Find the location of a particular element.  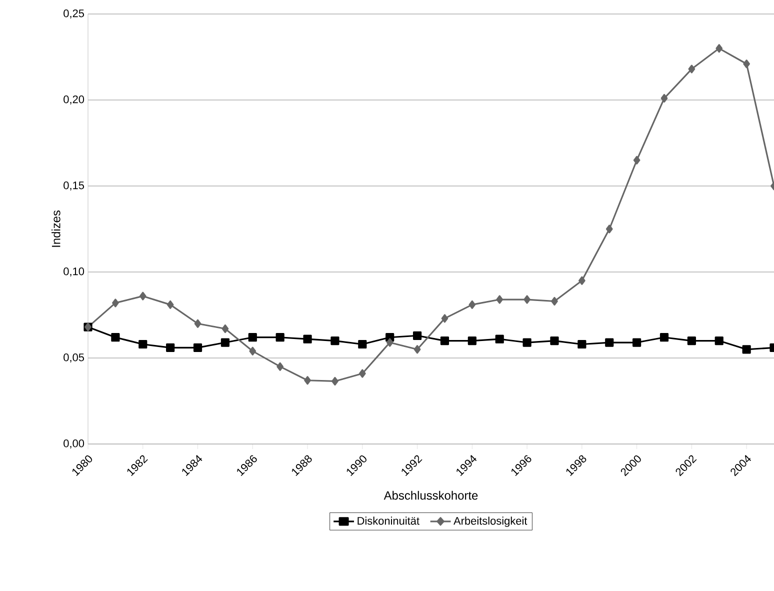

legend-label: Diskoninuität is located at coordinates (389, 520).